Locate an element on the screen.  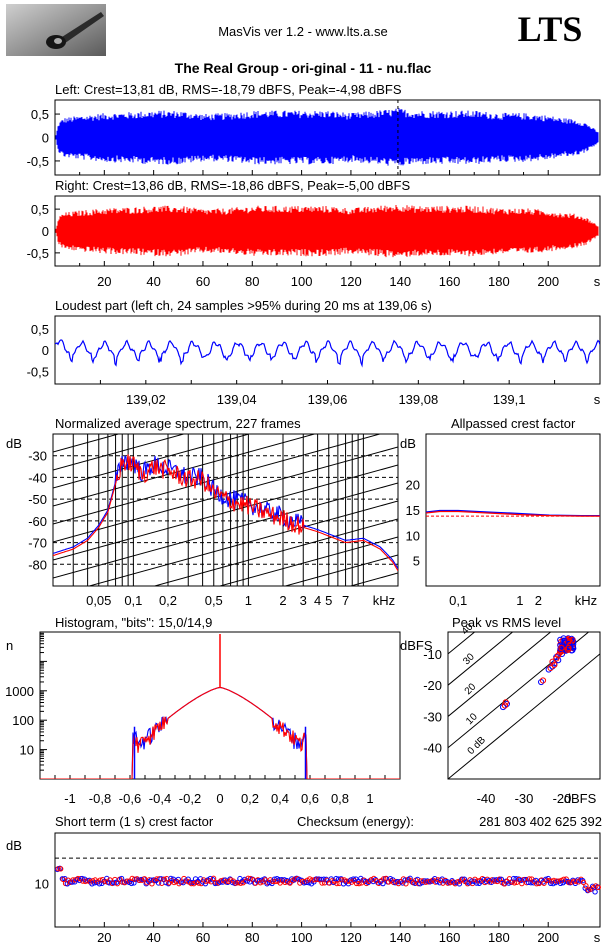
diagonal-label: 20 is located at coordinates (471, 689).